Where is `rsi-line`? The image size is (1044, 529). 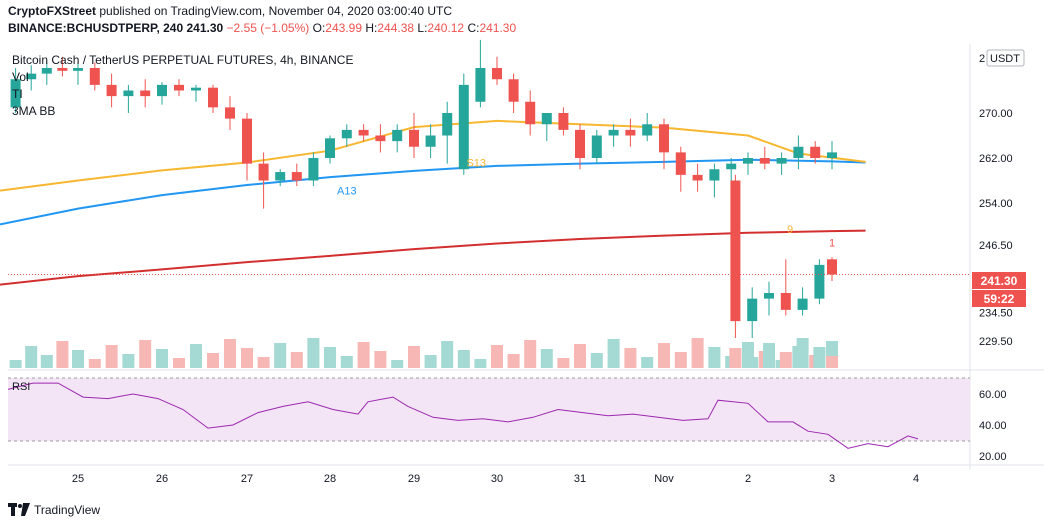
rsi-line is located at coordinates (463, 415).